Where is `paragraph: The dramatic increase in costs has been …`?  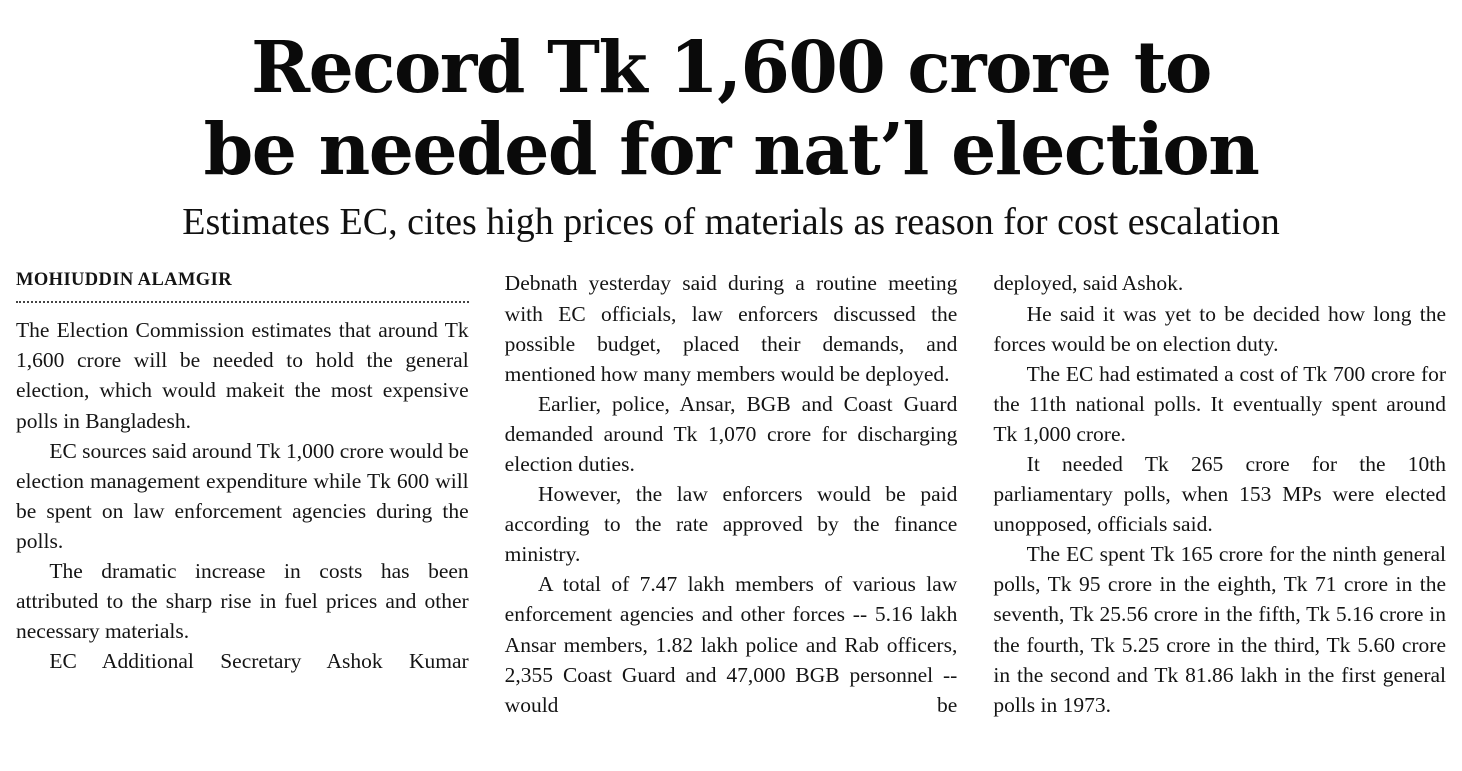
paragraph: The dramatic increase in costs has been … is located at coordinates (242, 601).